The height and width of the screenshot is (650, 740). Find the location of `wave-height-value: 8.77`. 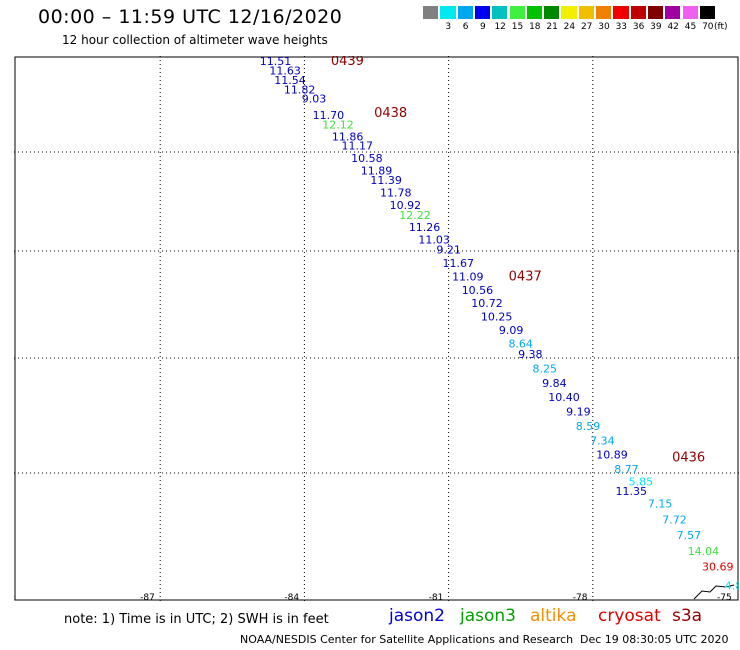

wave-height-value: 8.77 is located at coordinates (626, 469).